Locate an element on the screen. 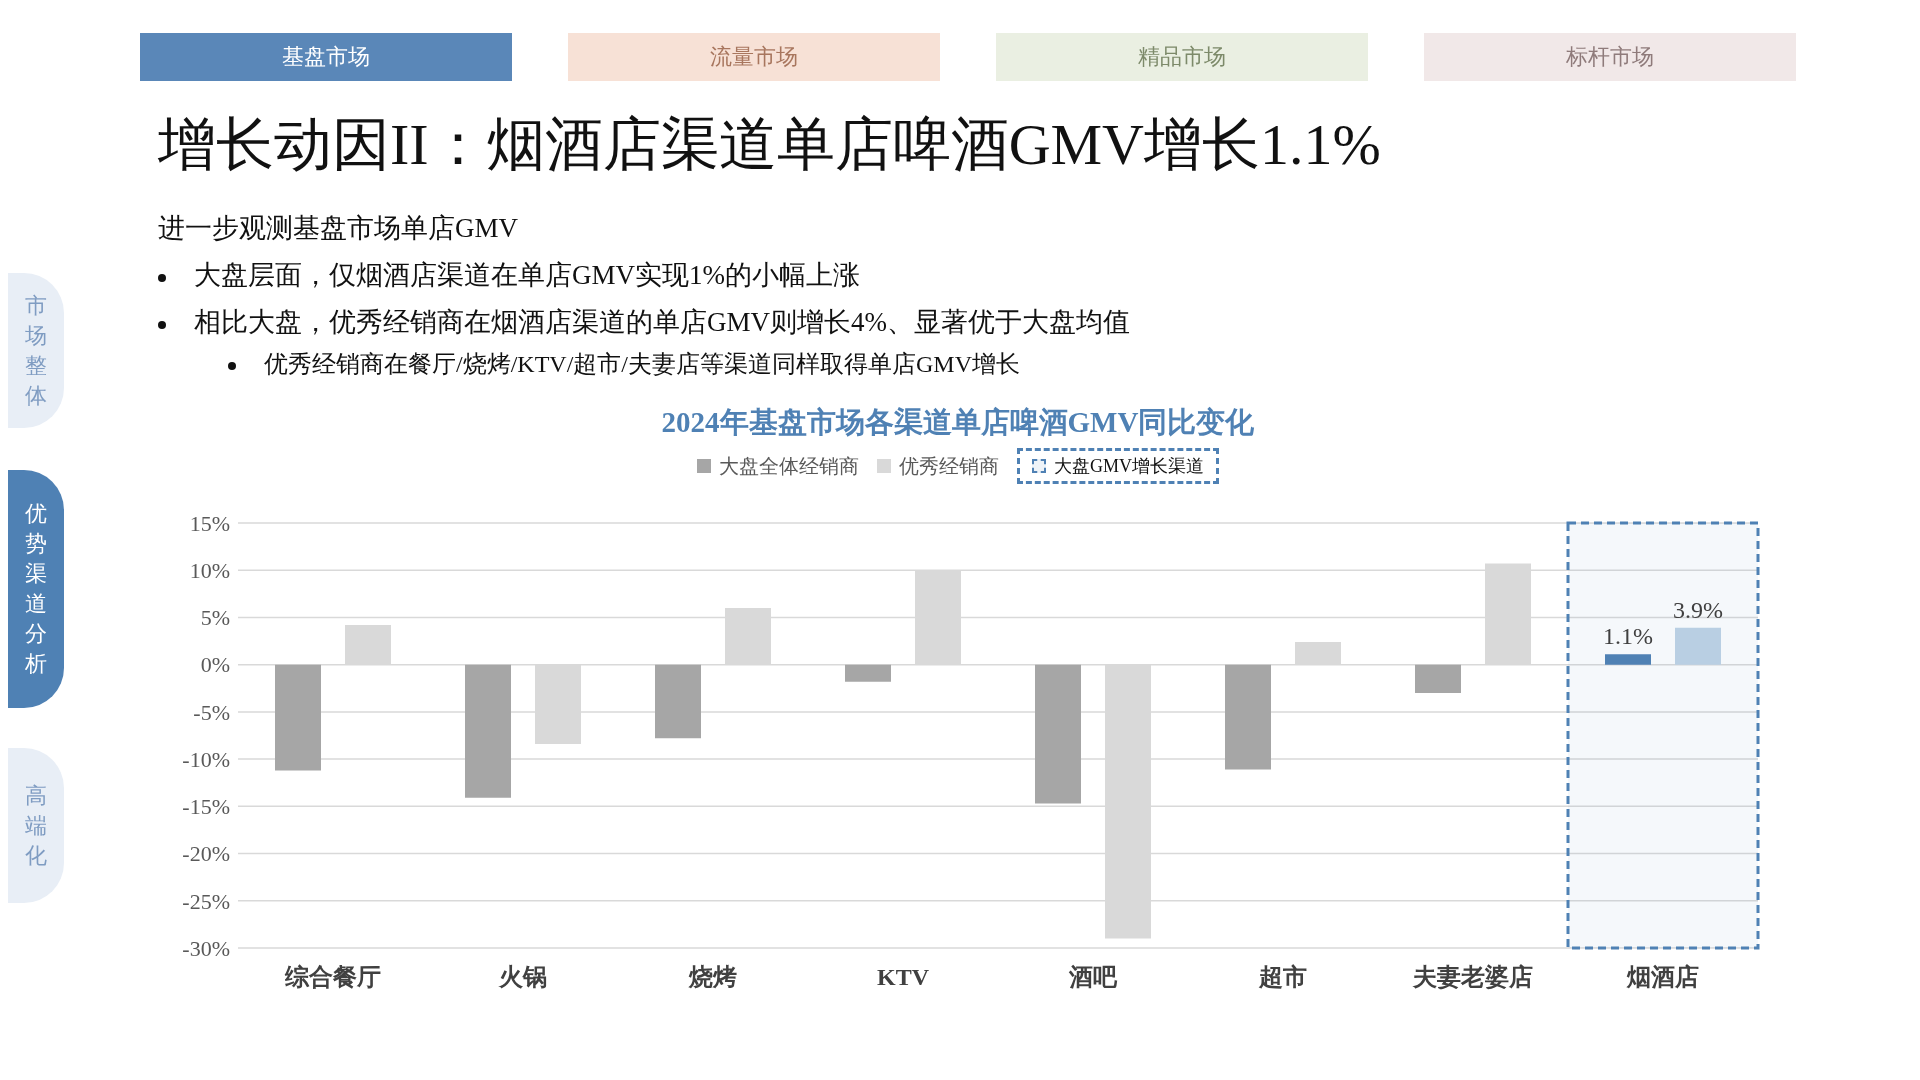 The width and height of the screenshot is (1920, 1080). y-tick-label: -5% is located at coordinates (211, 712).